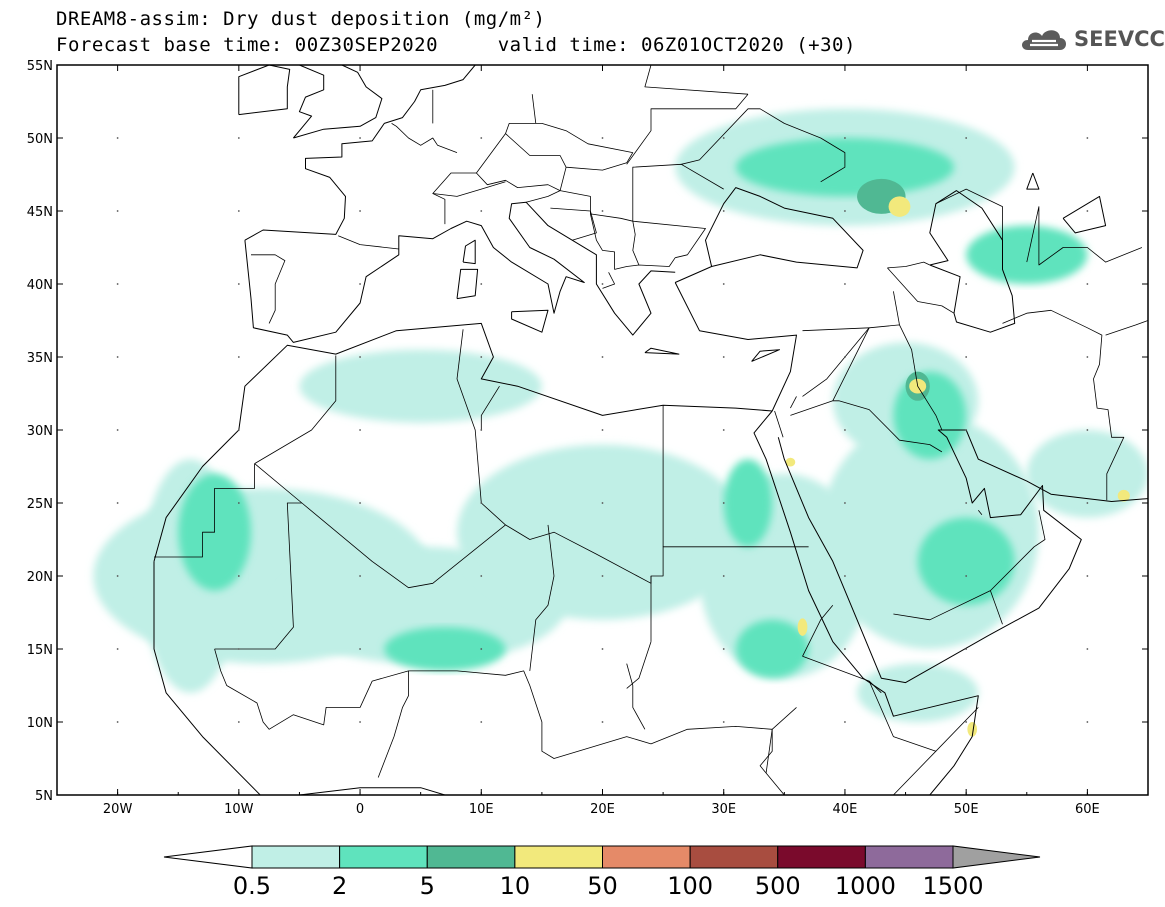 This screenshot has width=1165, height=907. What do you see at coordinates (1091, 39) in the screenshot?
I see `seevccc-logo: SEEVCCC` at bounding box center [1091, 39].